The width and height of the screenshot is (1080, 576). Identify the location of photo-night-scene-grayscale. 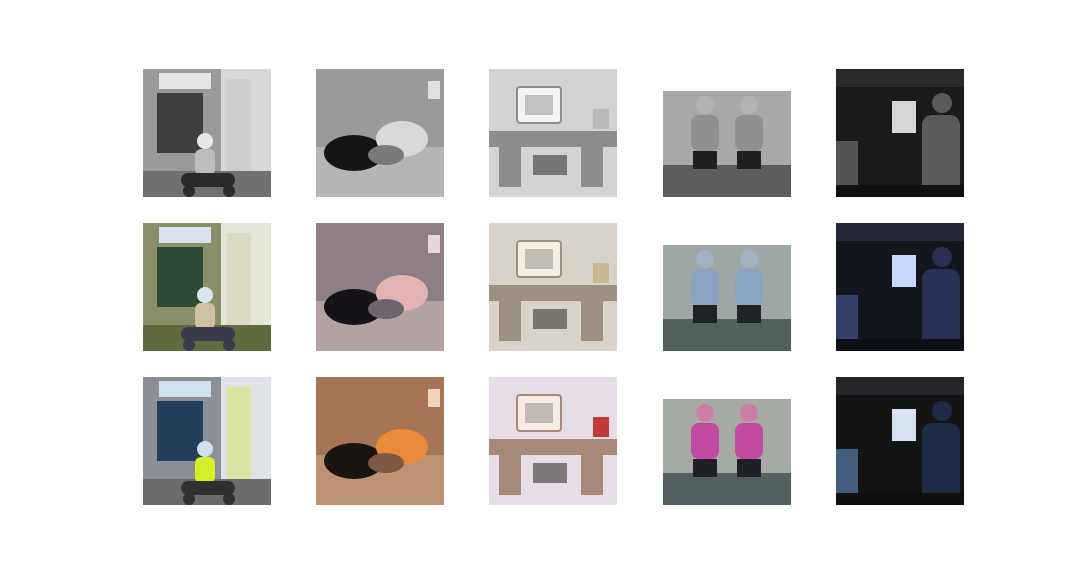
(900, 133).